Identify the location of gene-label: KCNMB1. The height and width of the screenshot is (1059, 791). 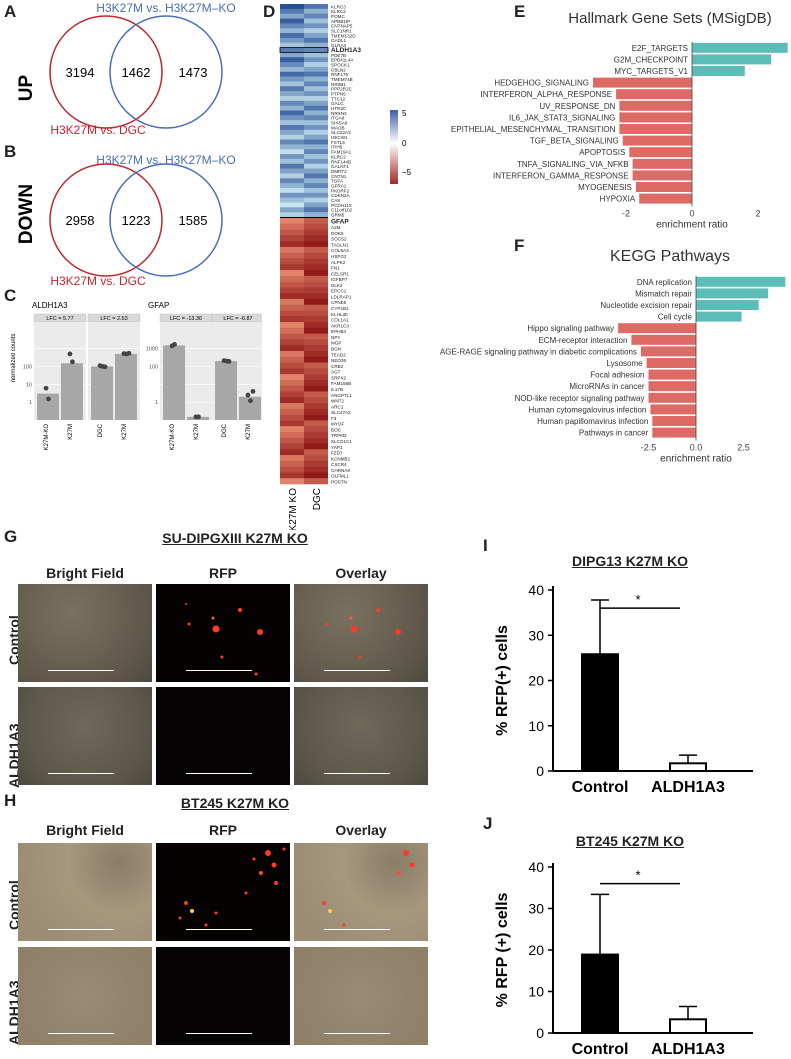
(341, 458).